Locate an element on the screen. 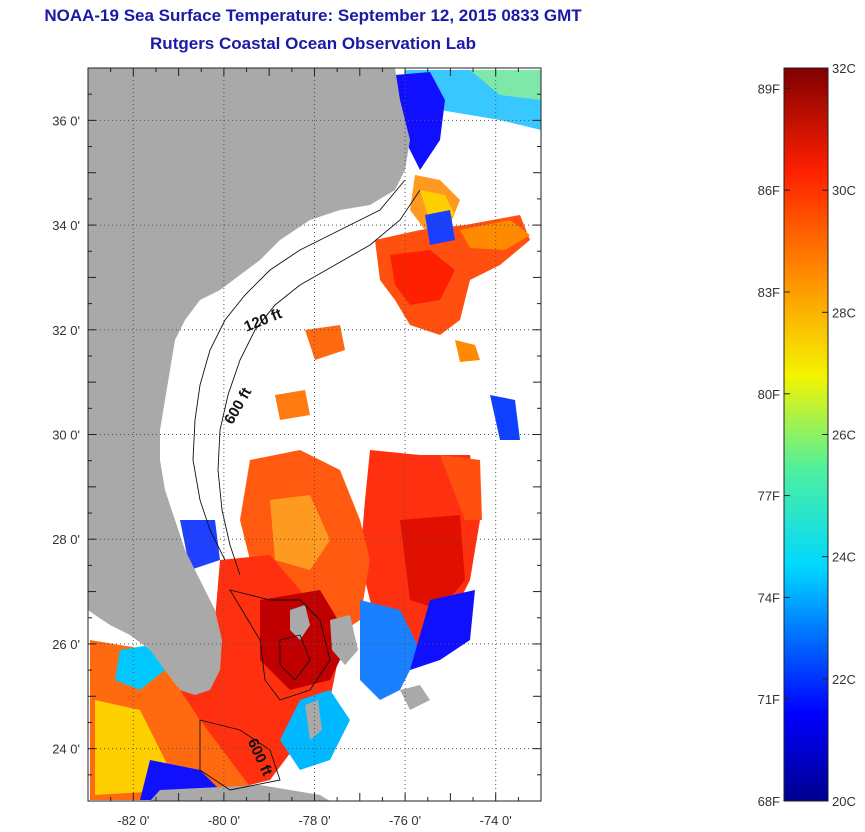 The image size is (865, 832). colorbar-c-label: 28C is located at coordinates (844, 312).